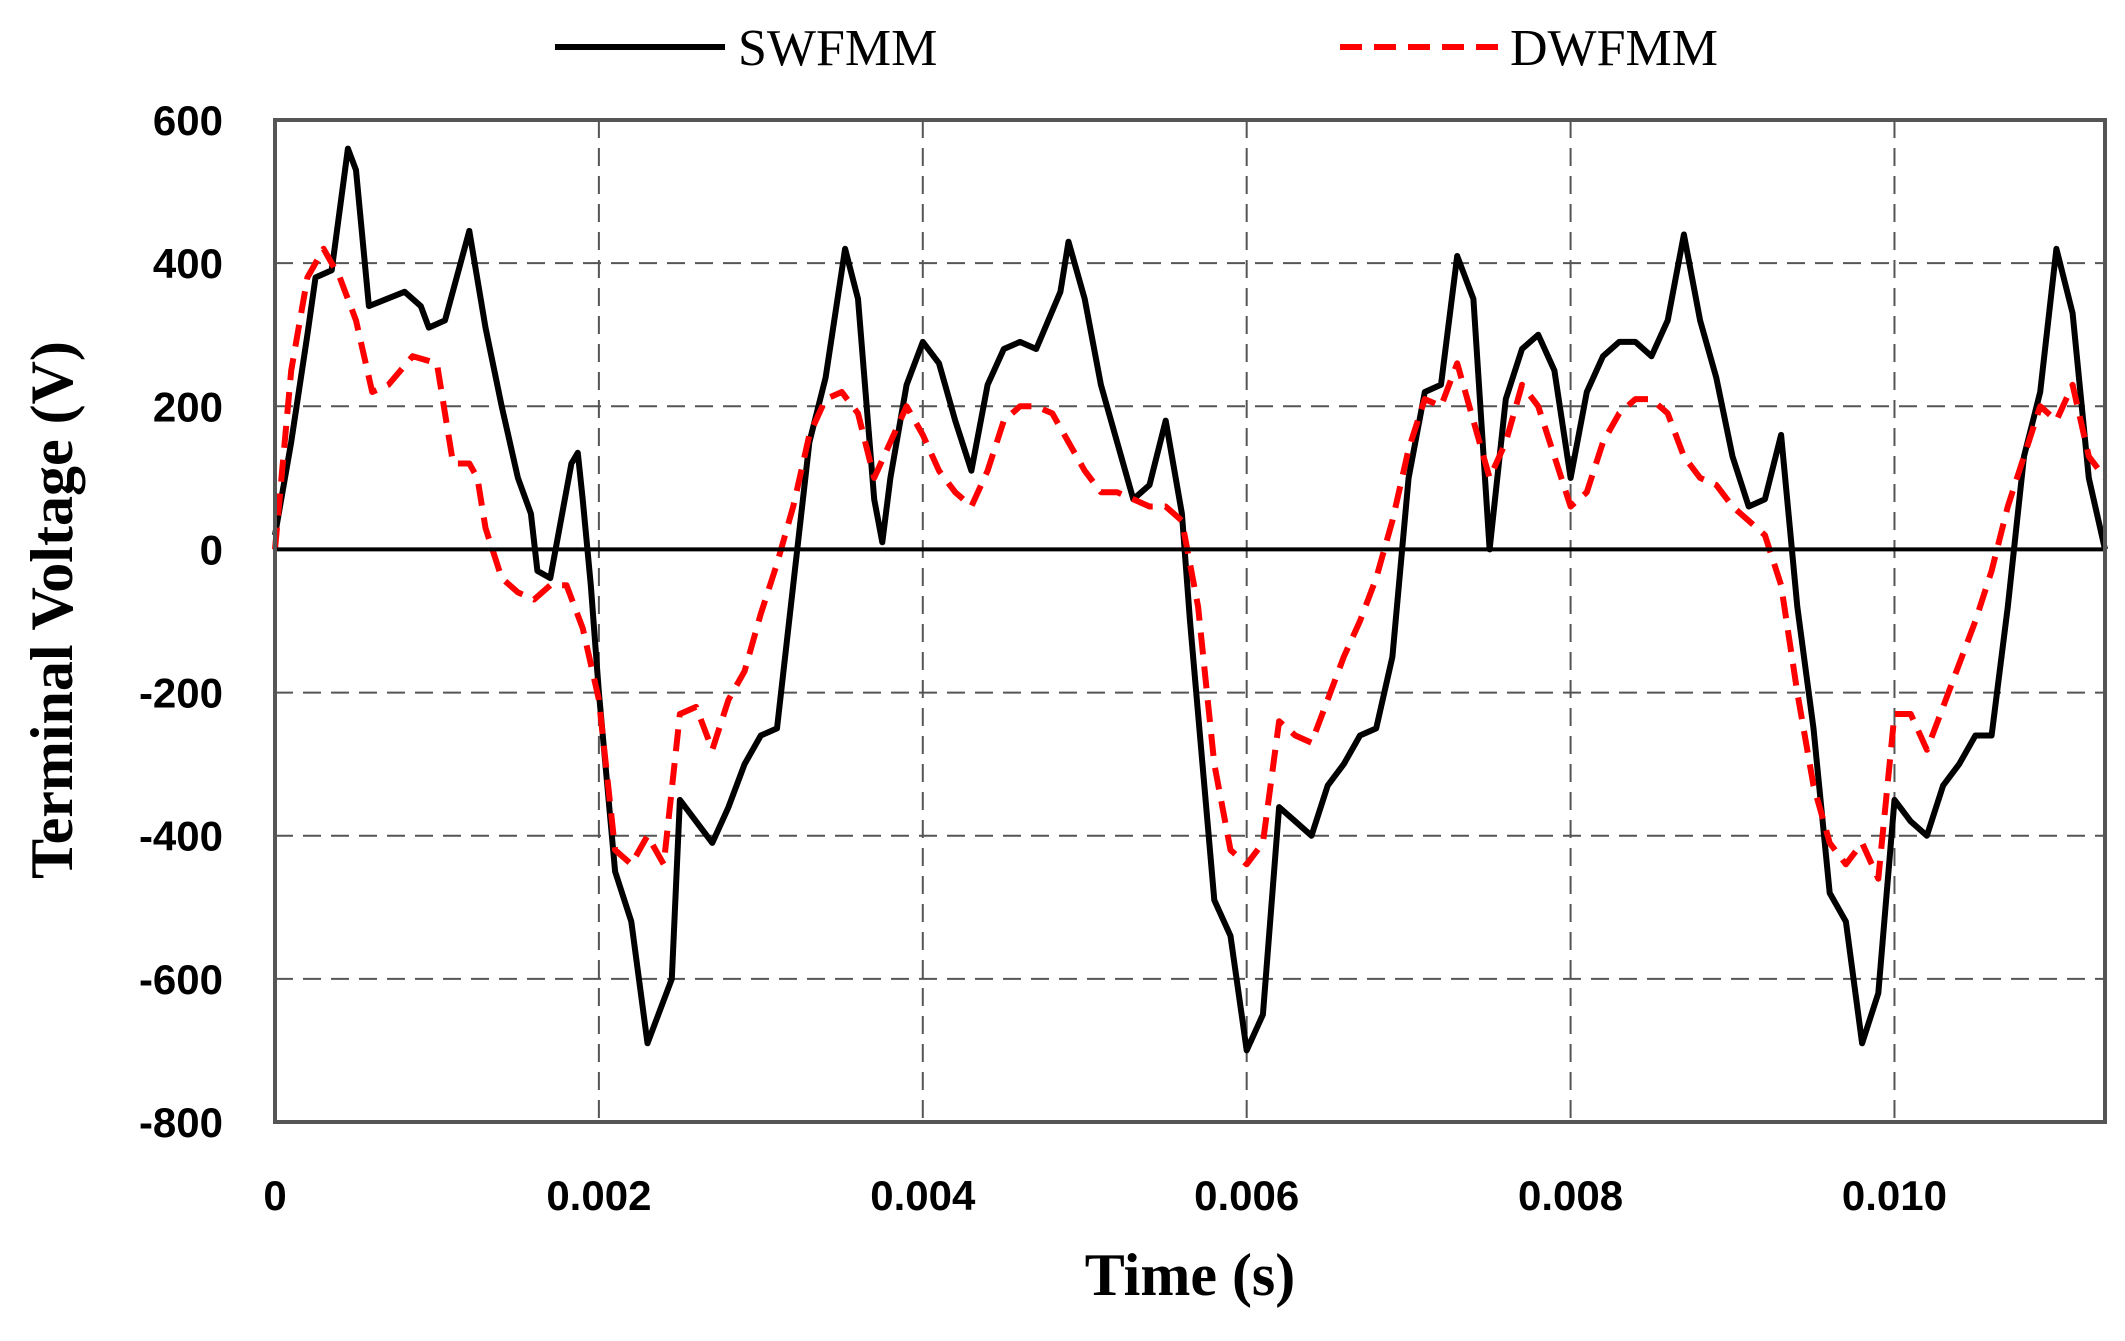 The width and height of the screenshot is (2125, 1341). What do you see at coordinates (1614, 48) in the screenshot?
I see `legend-label-dwfmm: DWFMM` at bounding box center [1614, 48].